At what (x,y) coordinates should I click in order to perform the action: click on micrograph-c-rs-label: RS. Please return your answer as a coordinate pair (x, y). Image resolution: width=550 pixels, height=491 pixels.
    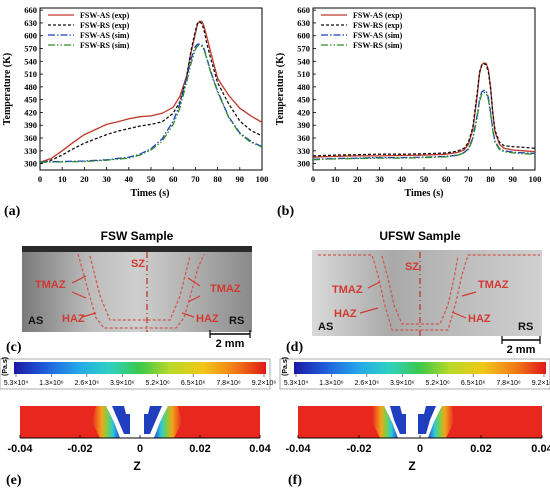
    Looking at the image, I should click on (236, 321).